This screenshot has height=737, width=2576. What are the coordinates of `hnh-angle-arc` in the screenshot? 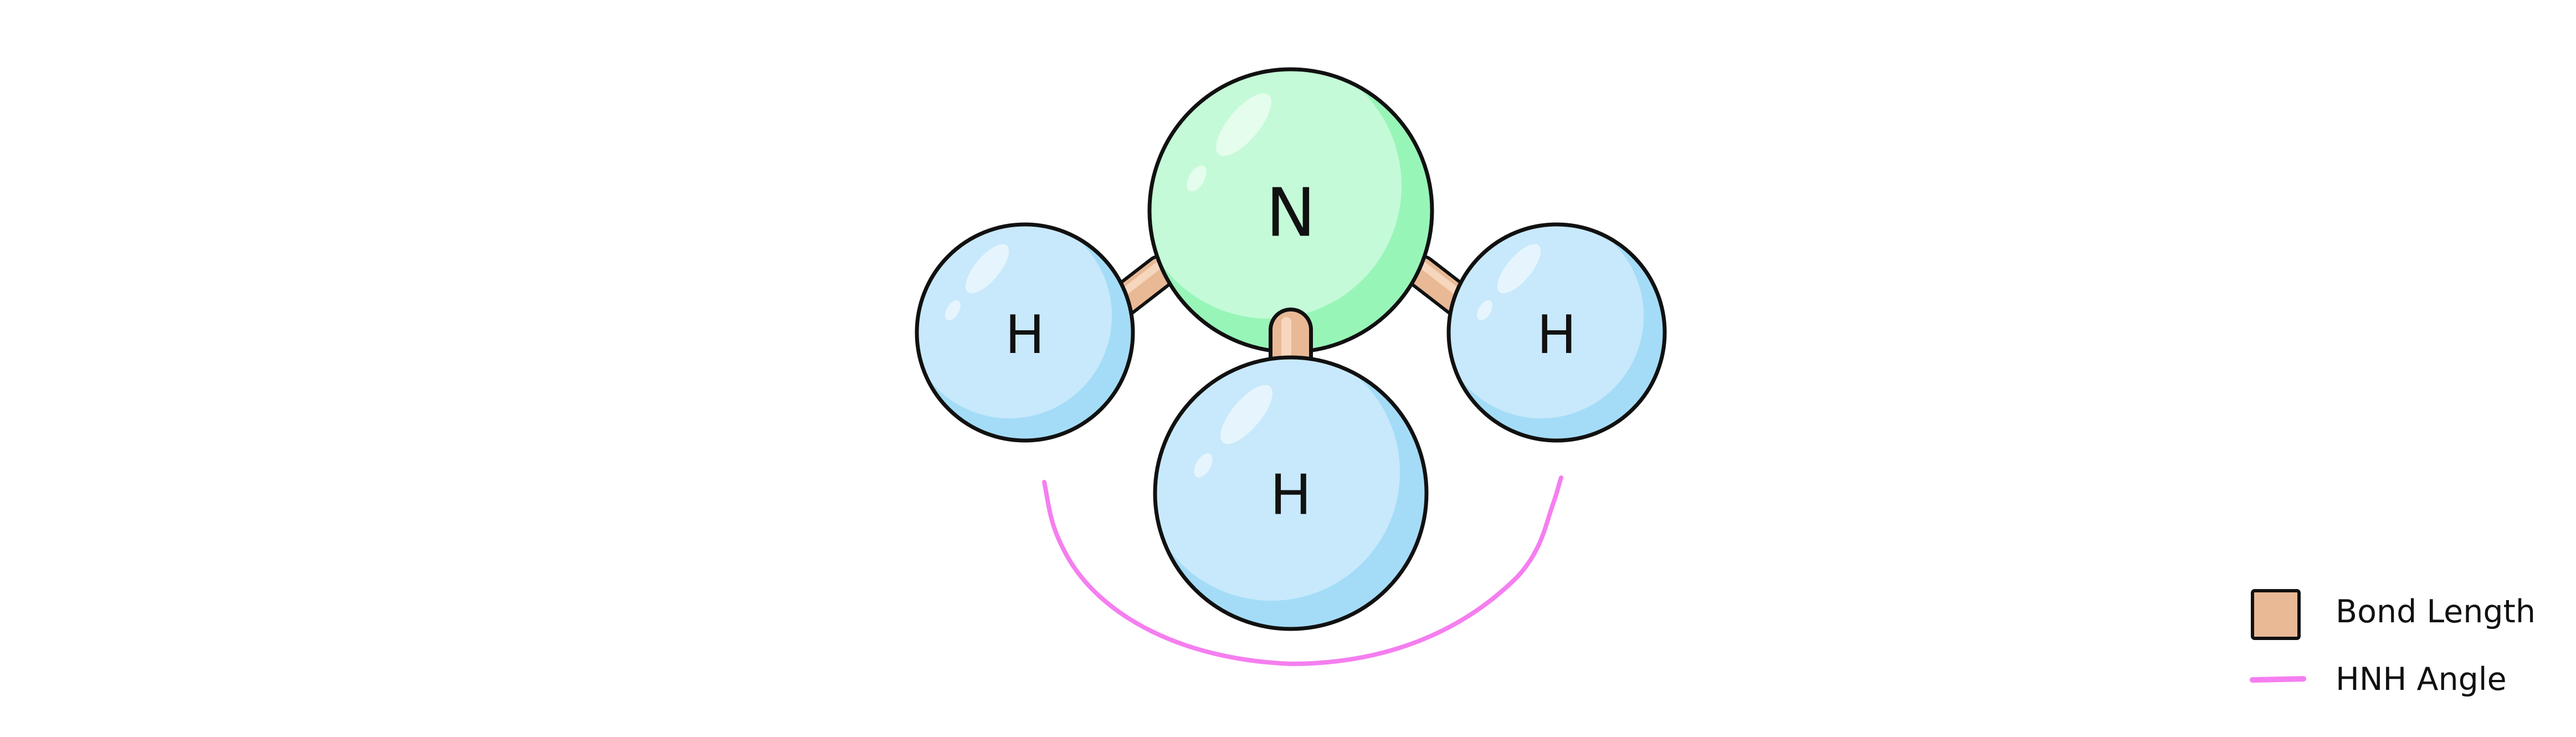 It's located at (1302, 571).